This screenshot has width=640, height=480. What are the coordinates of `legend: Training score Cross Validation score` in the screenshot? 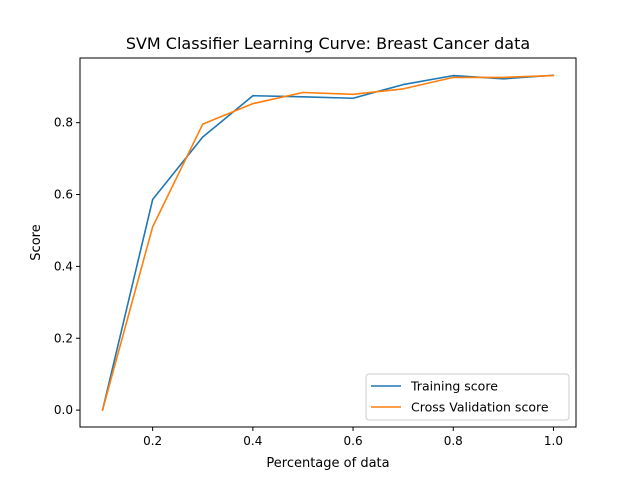 It's located at (467, 397).